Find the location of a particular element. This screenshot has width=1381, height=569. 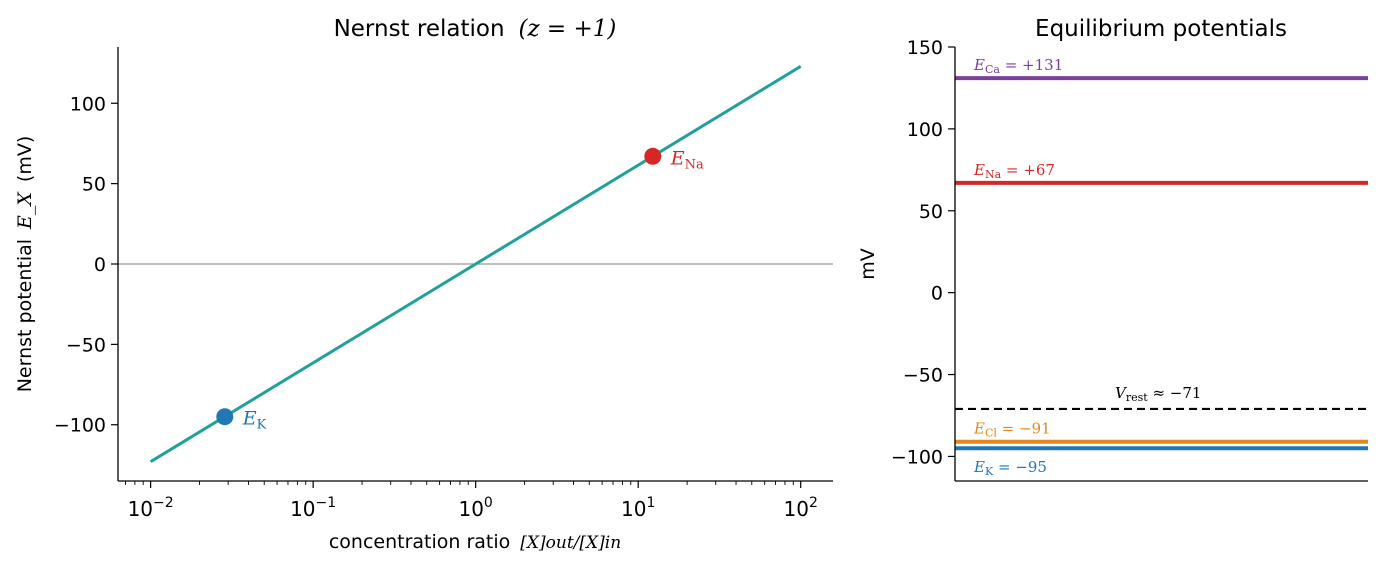

ion-point-label-k: EK is located at coordinates (254, 420).